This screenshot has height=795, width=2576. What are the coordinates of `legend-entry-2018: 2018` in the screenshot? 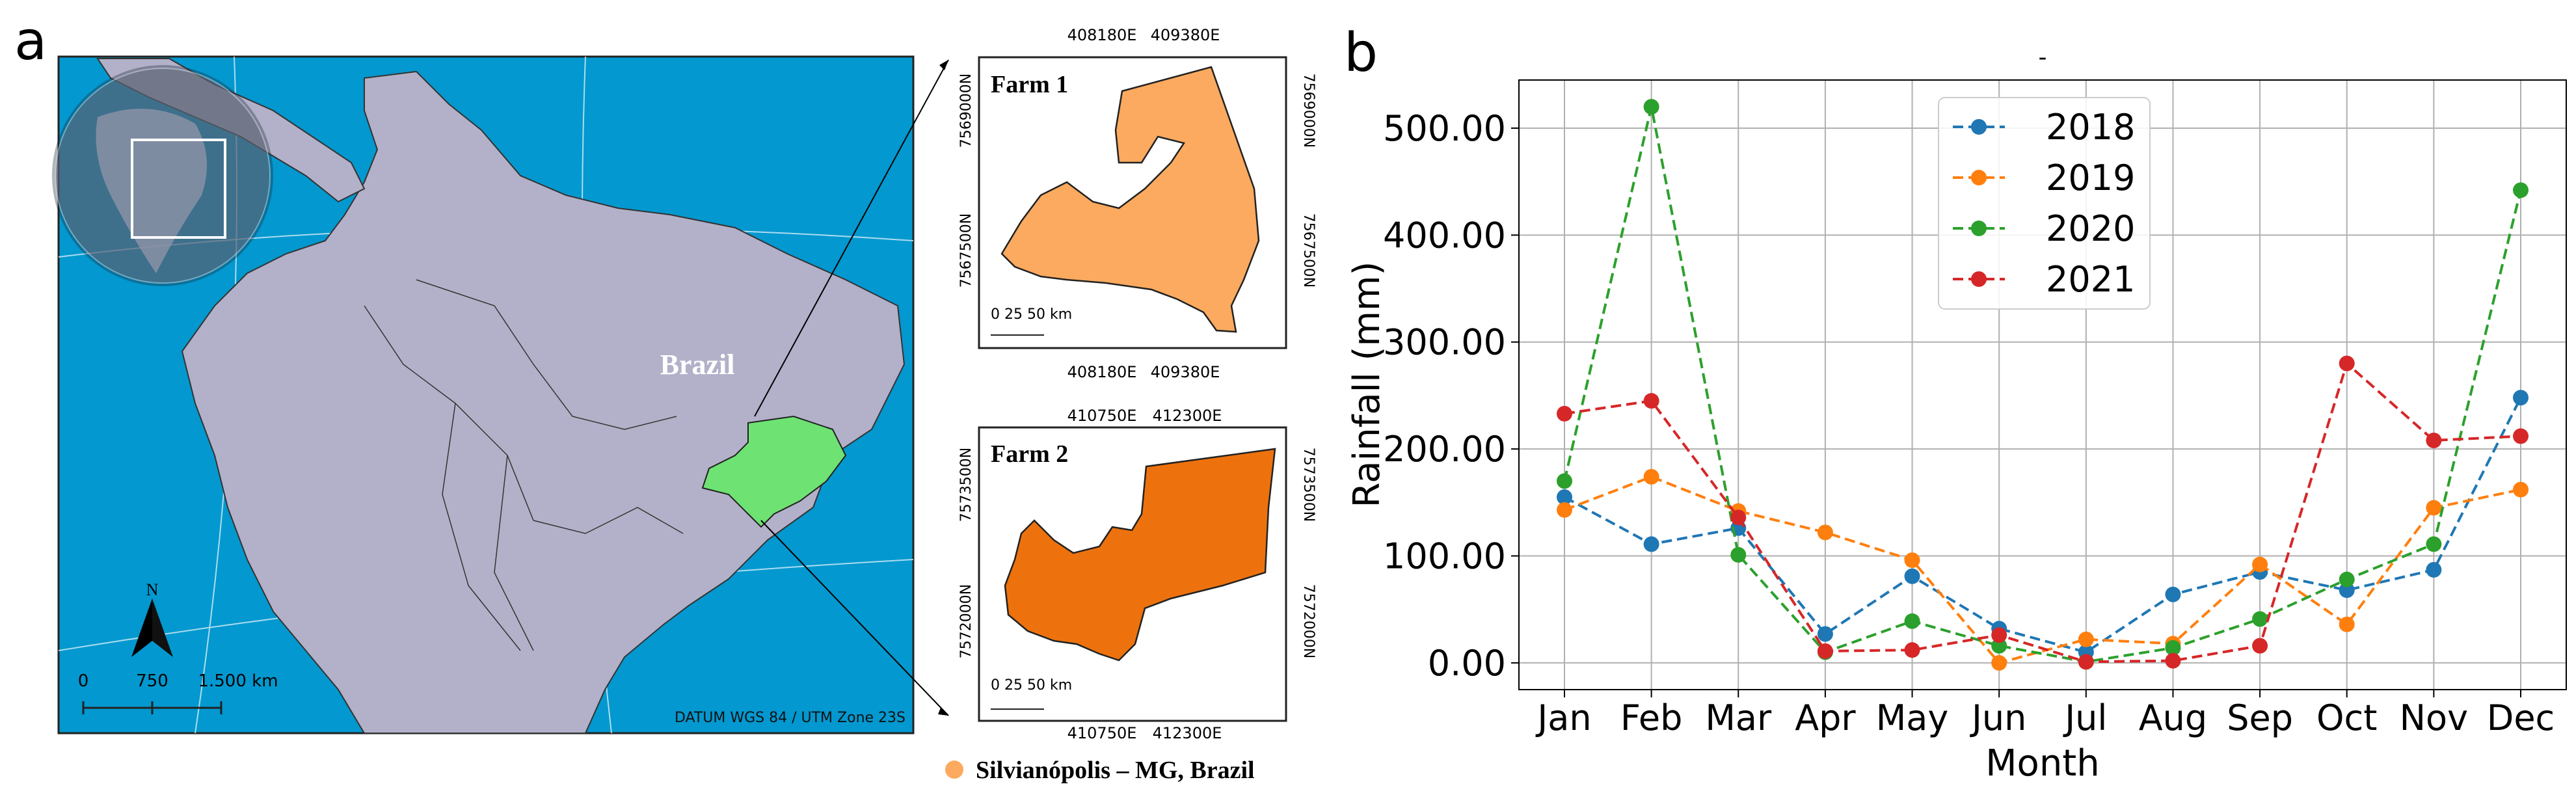 It's located at (2044, 127).